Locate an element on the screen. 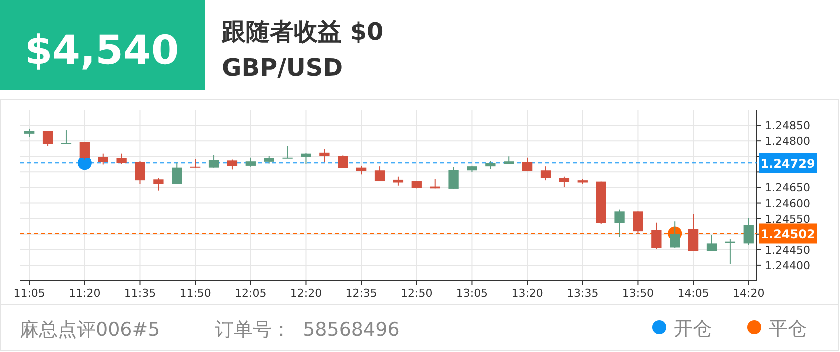 Image resolution: width=840 pixels, height=352 pixels. x-tick-label: 13:35 is located at coordinates (583, 293).